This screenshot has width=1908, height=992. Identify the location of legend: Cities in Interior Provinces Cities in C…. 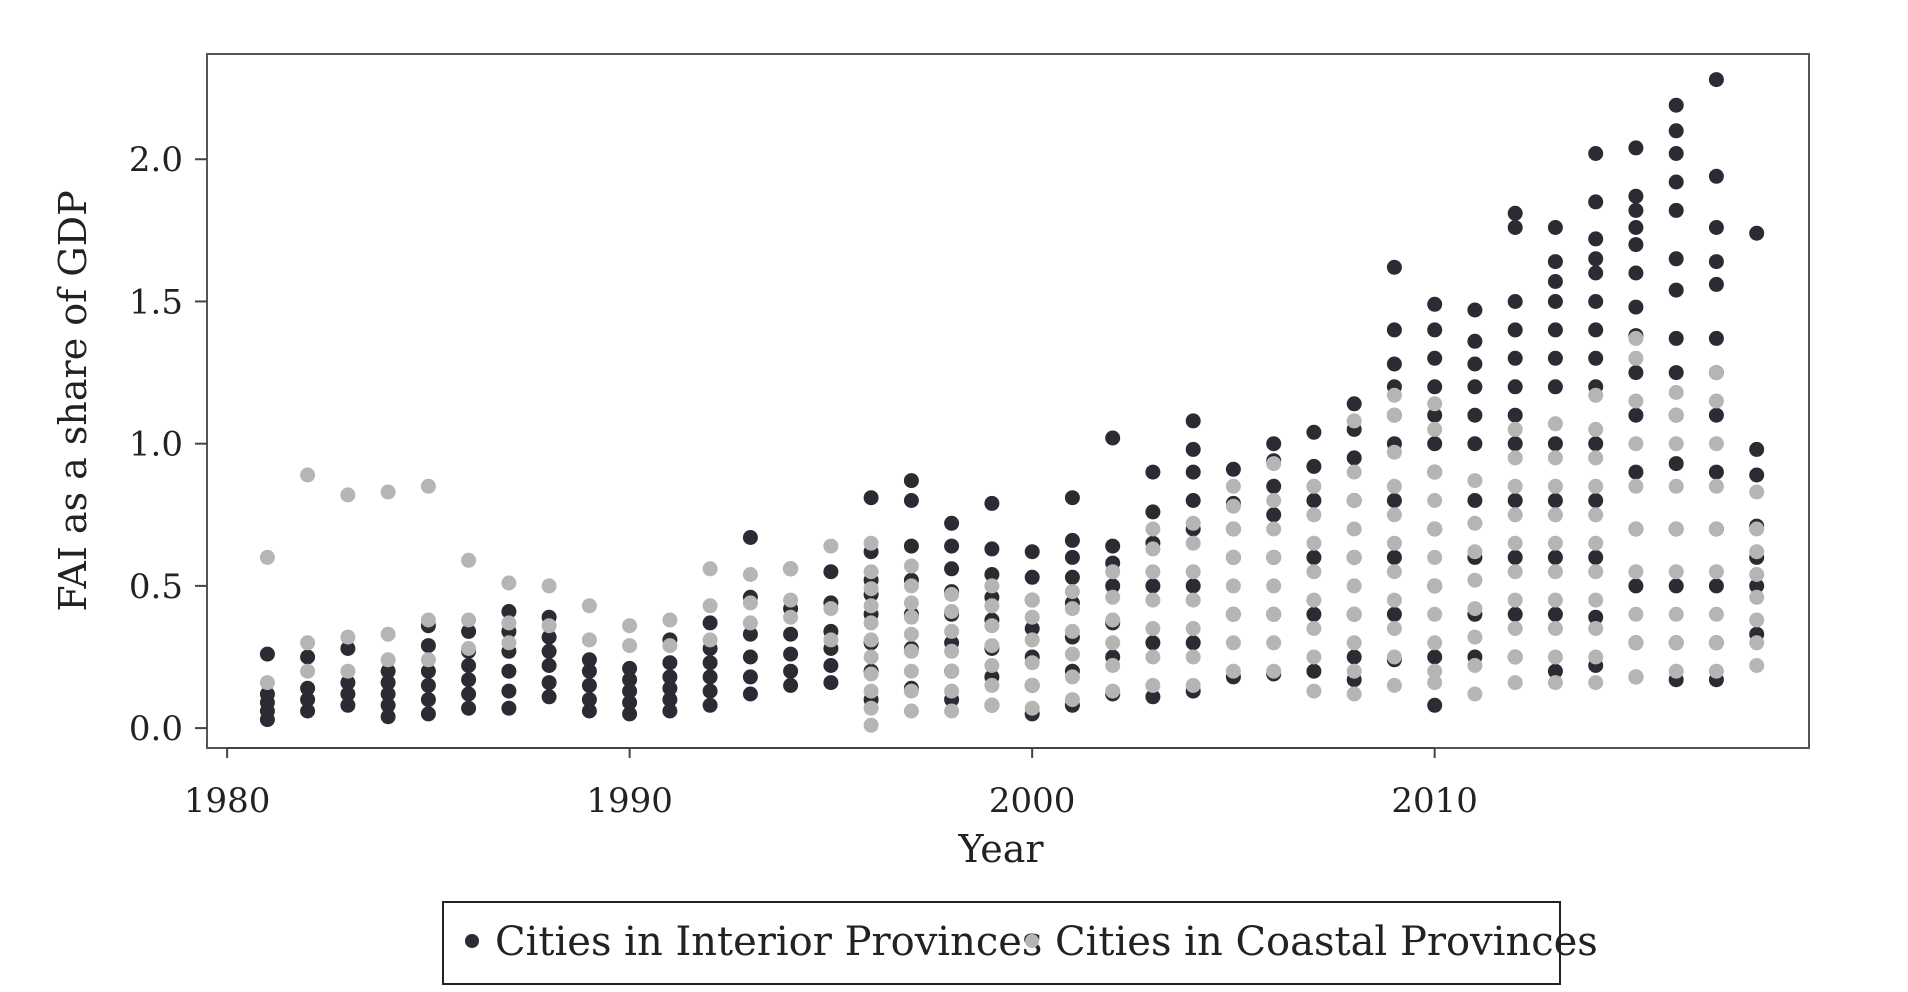
(1020, 943).